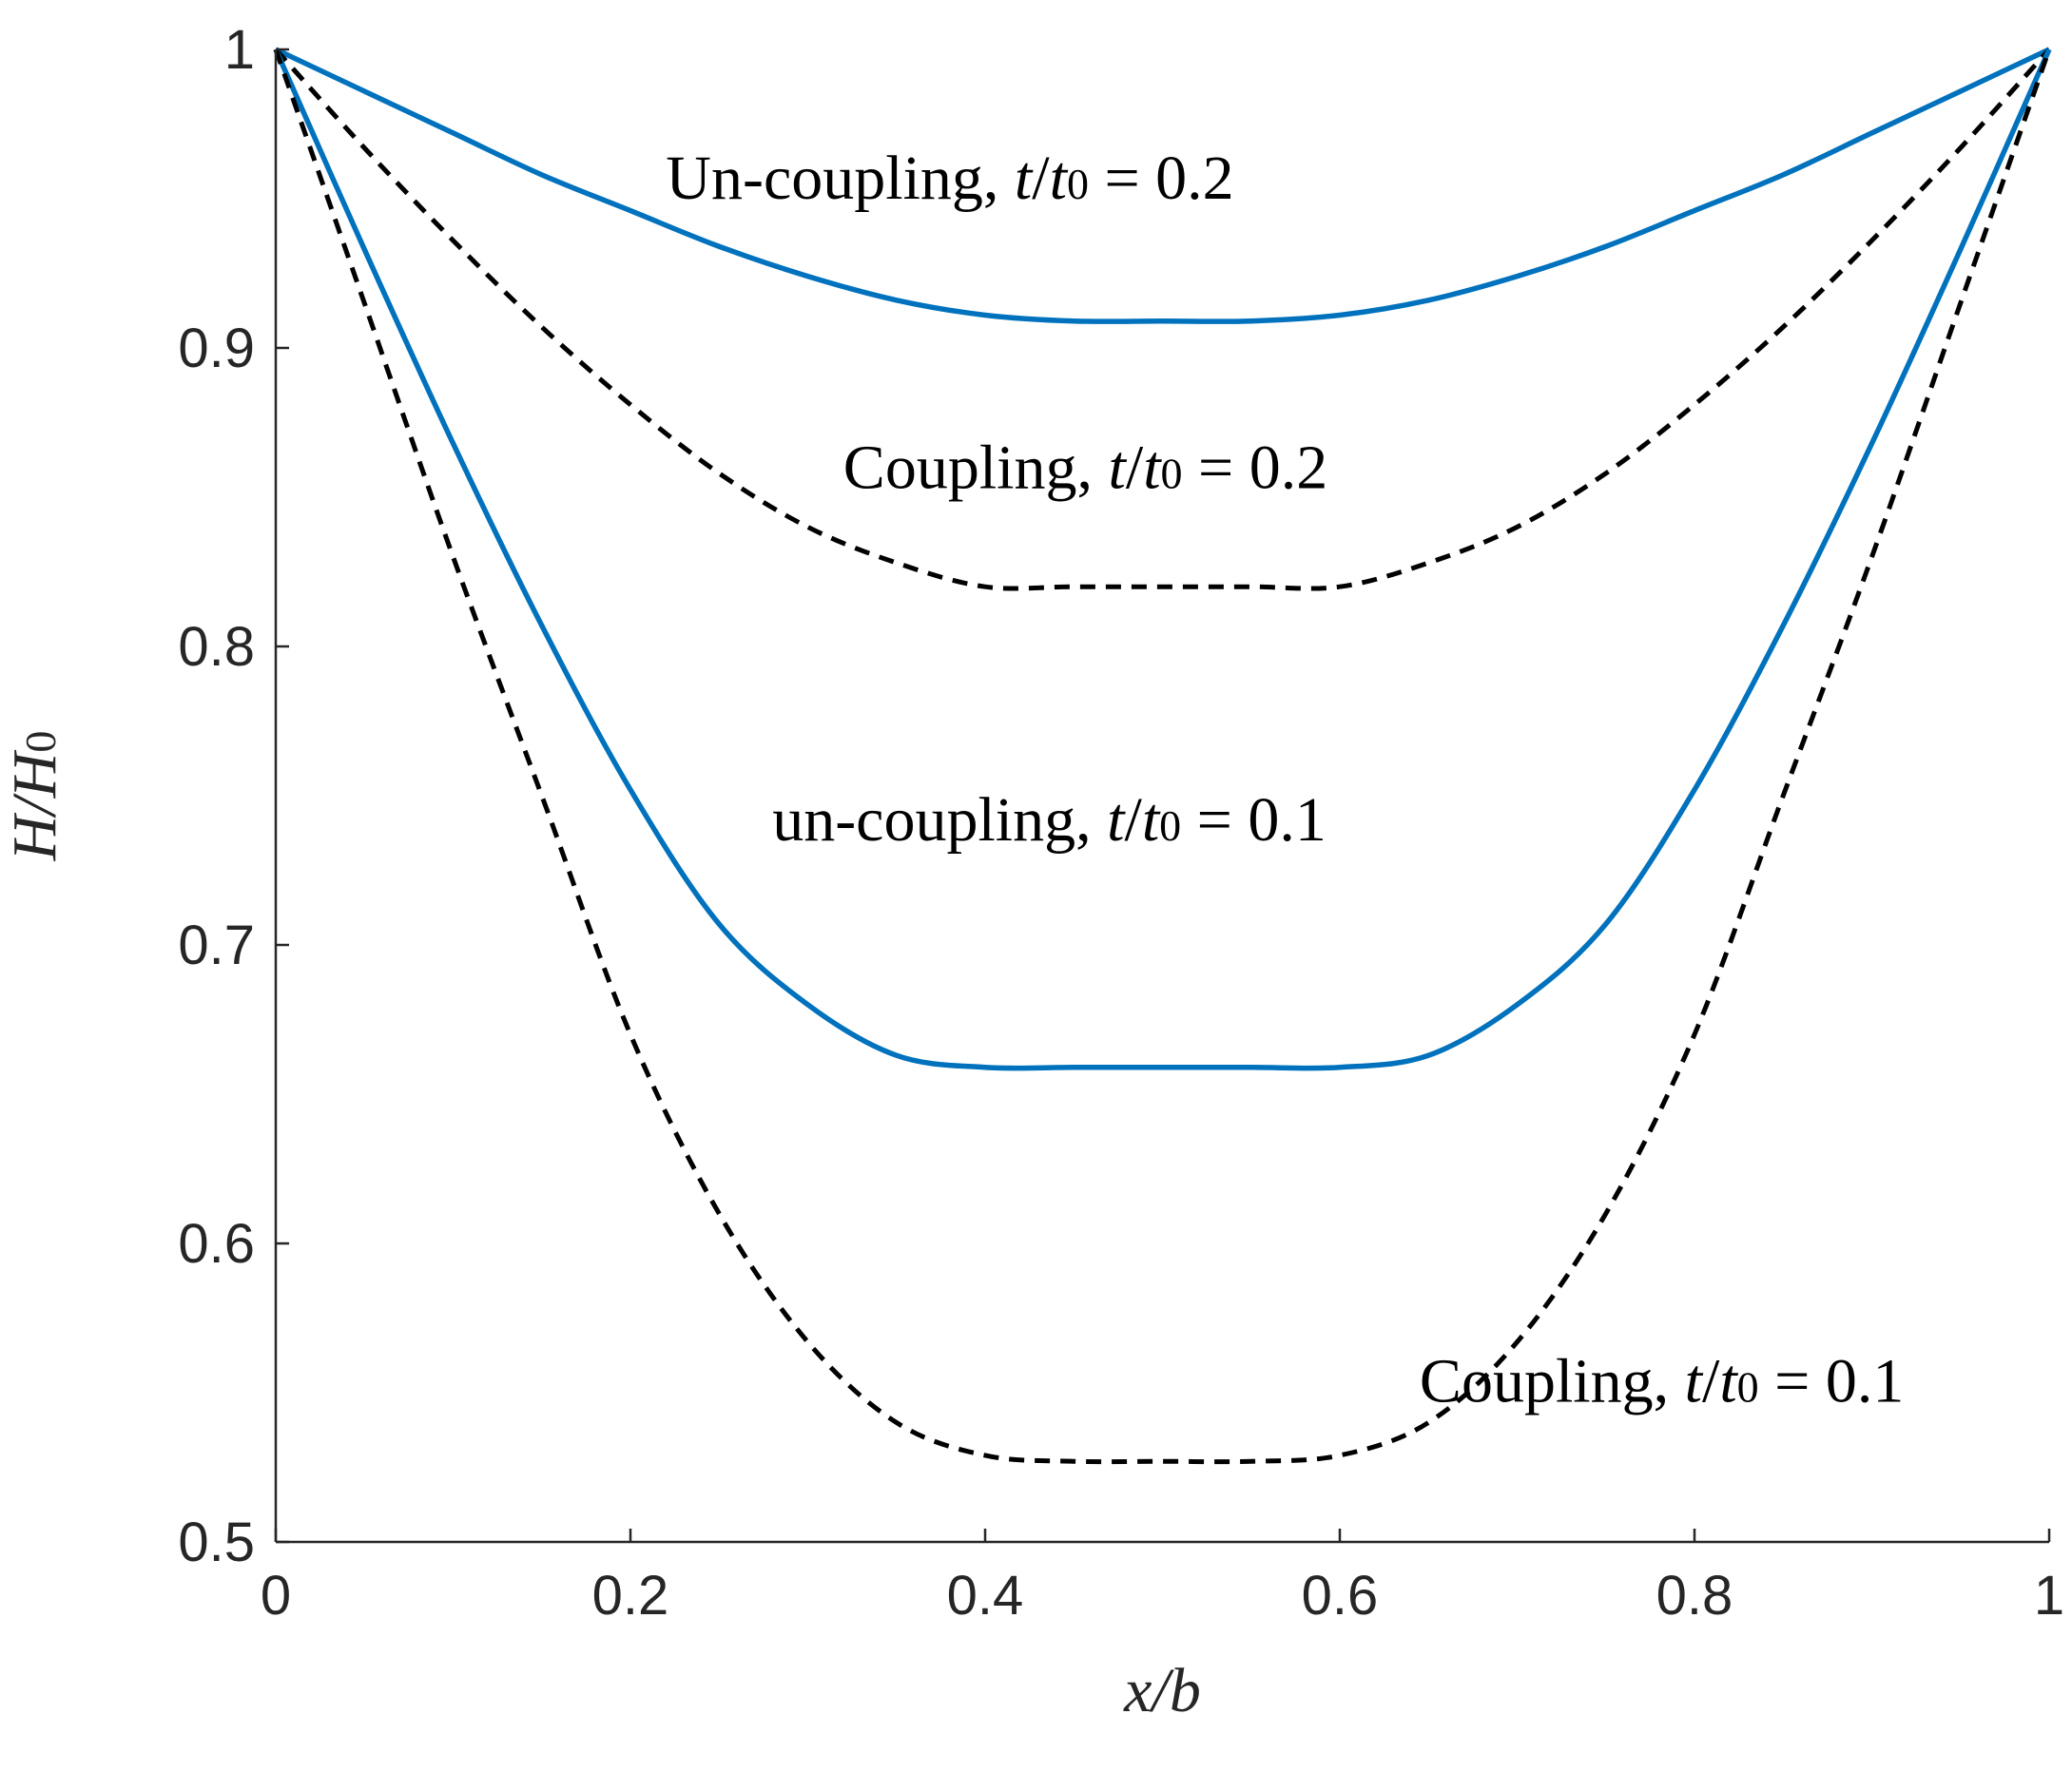 The width and height of the screenshot is (2072, 1772). Describe the element at coordinates (1694, 1596) in the screenshot. I see `x-tick-label: 0.8` at that location.